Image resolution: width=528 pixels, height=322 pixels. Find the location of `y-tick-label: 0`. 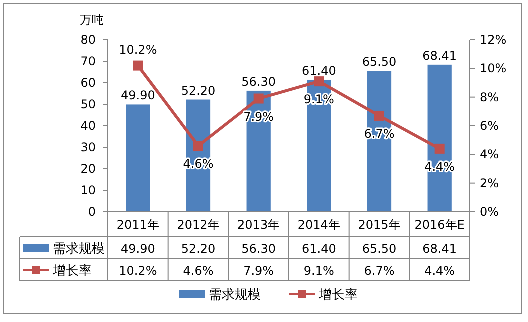

y-tick-label: 0 is located at coordinates (92, 212).